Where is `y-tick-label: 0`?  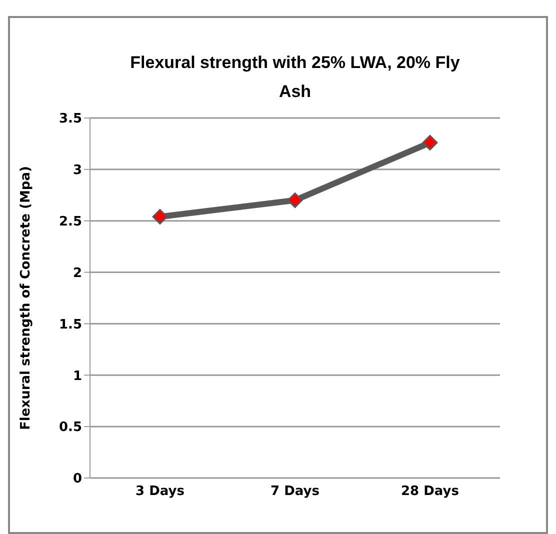
y-tick-label: 0 is located at coordinates (77, 479).